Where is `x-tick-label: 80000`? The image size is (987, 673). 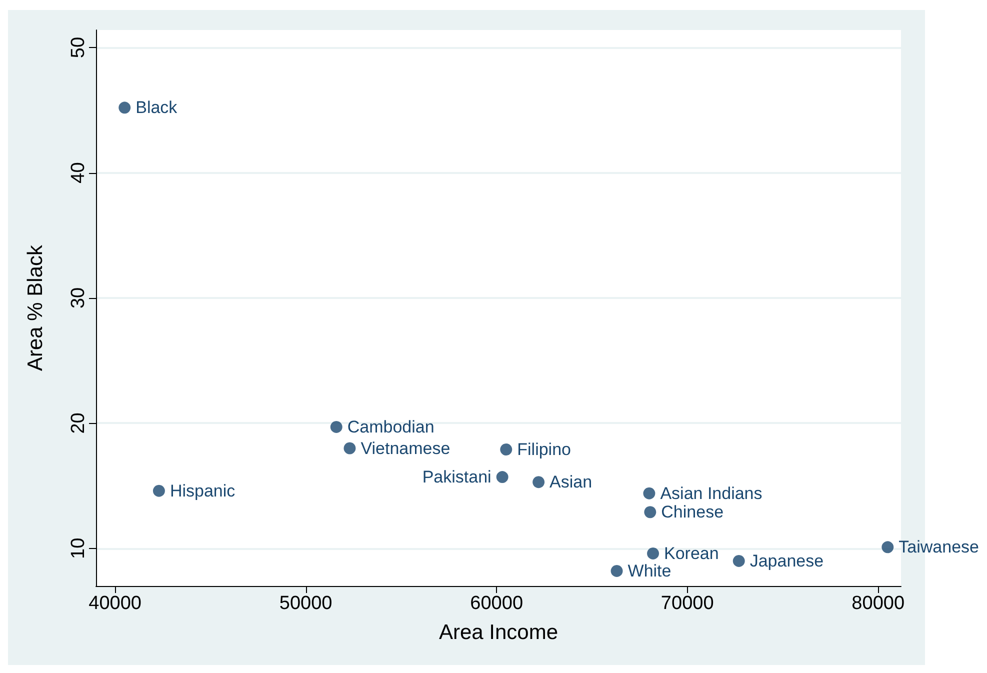 x-tick-label: 80000 is located at coordinates (878, 603).